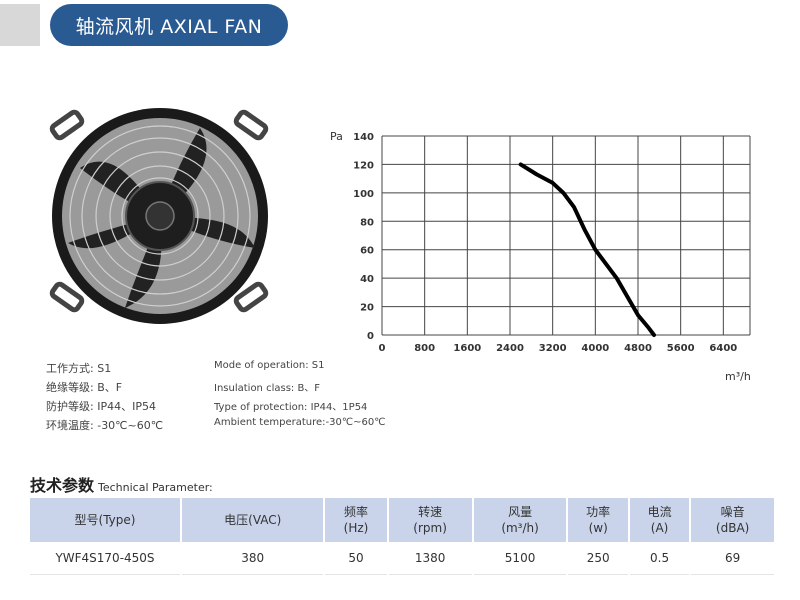 The image size is (800, 600). What do you see at coordinates (520, 558) in the screenshot?
I see `cell-airflow: 5100` at bounding box center [520, 558].